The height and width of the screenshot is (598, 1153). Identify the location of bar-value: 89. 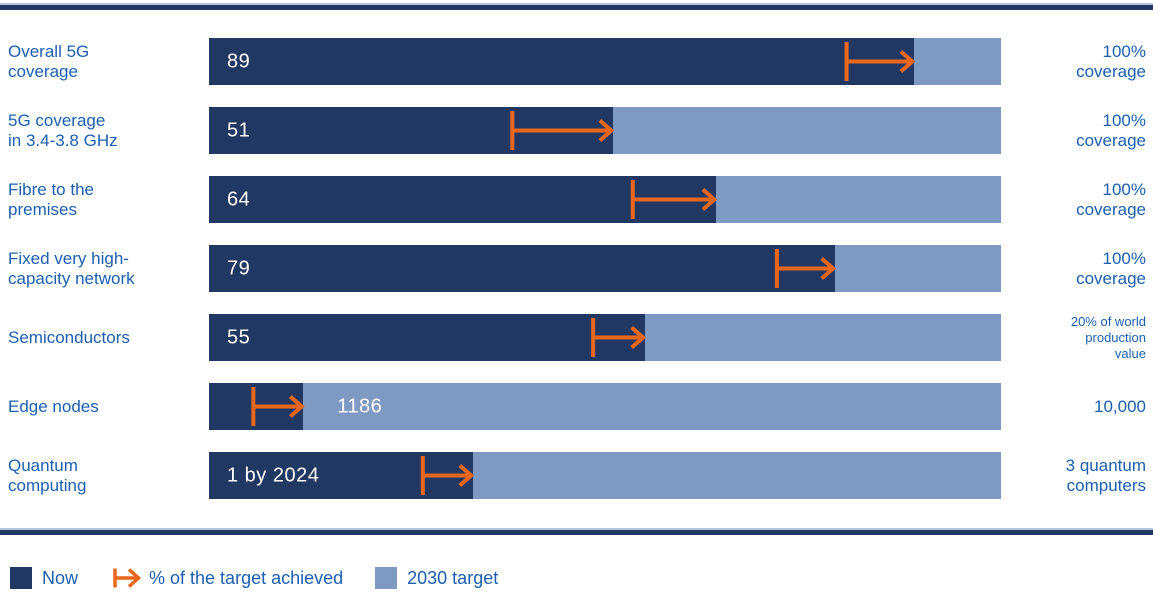
(239, 61).